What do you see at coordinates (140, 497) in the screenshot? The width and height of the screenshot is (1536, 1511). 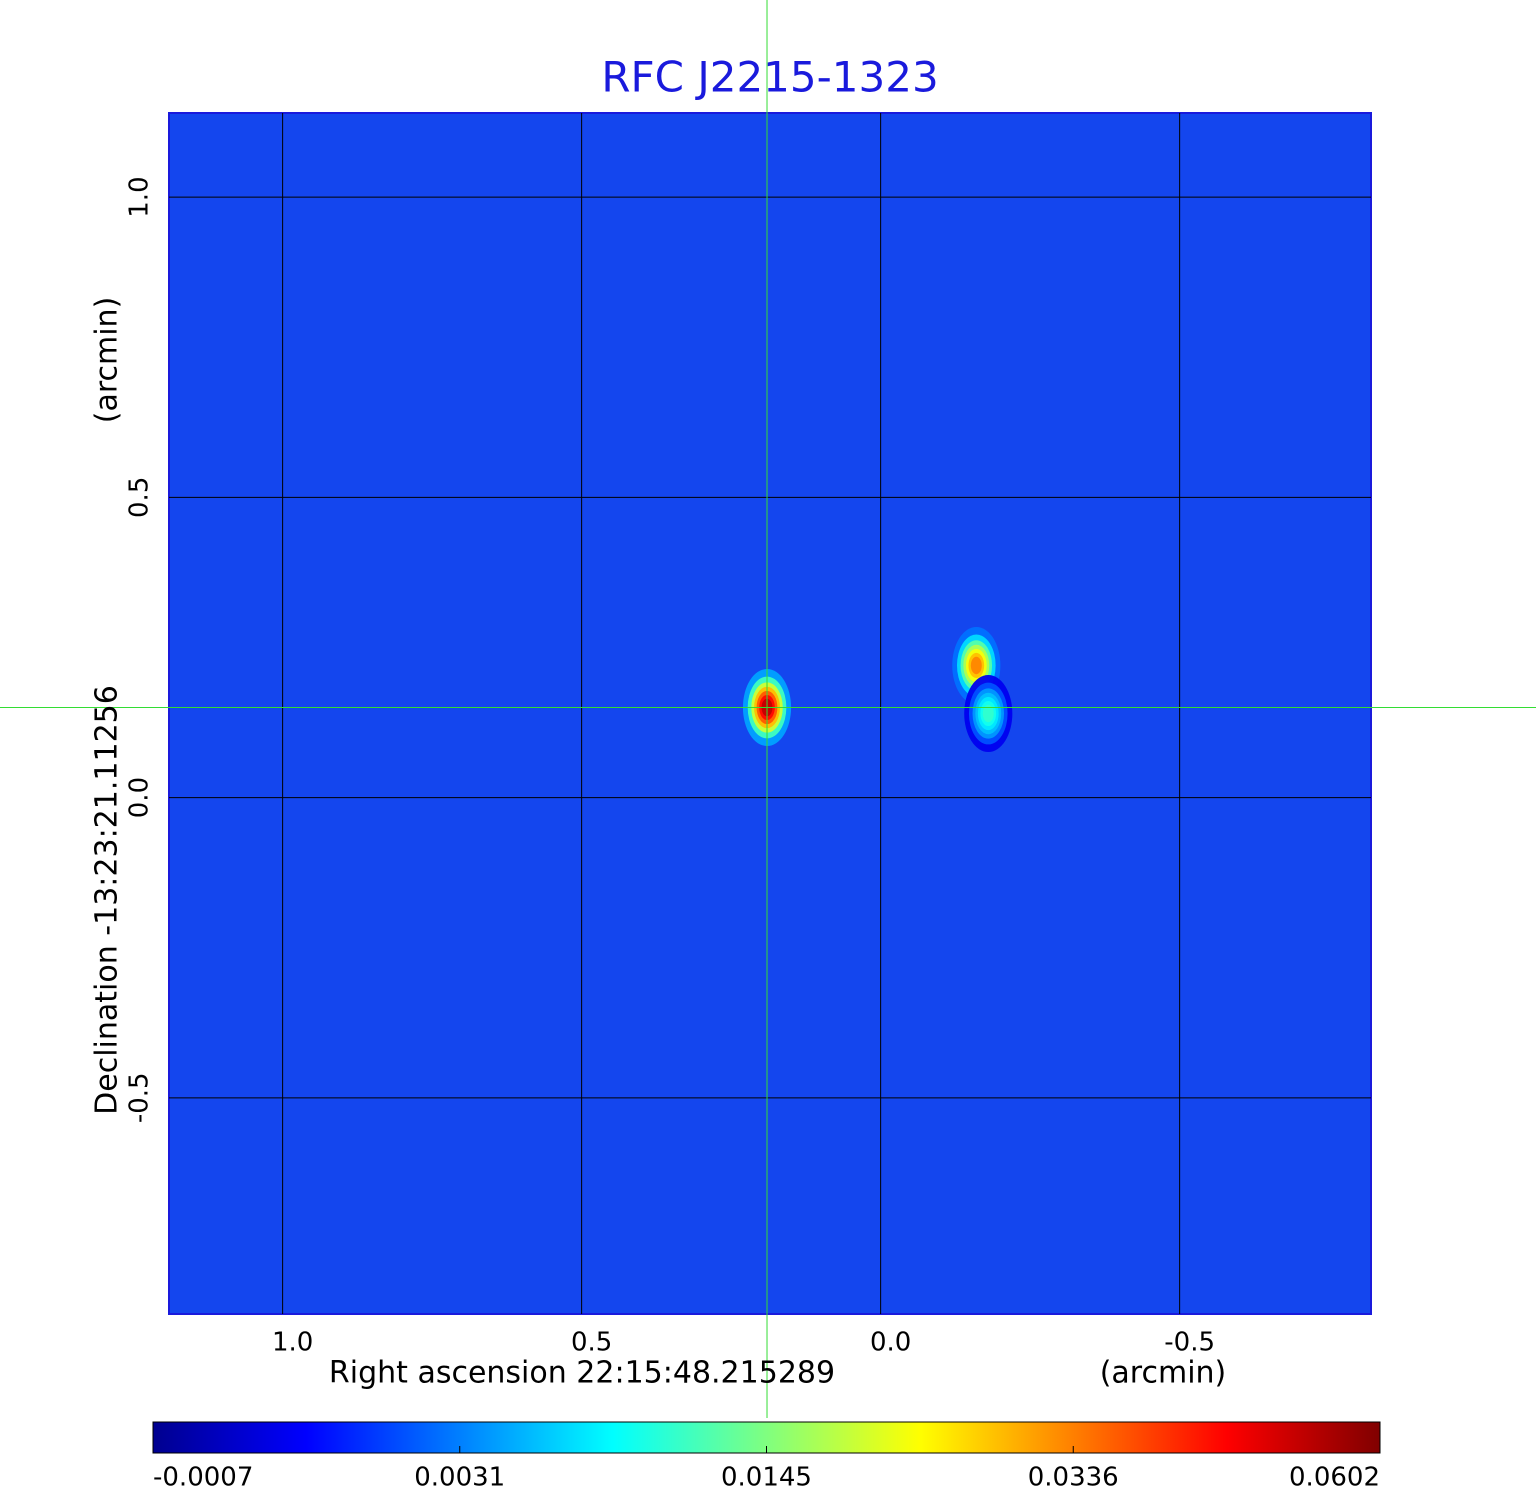 I see `y-tick-label: 0.5` at bounding box center [140, 497].